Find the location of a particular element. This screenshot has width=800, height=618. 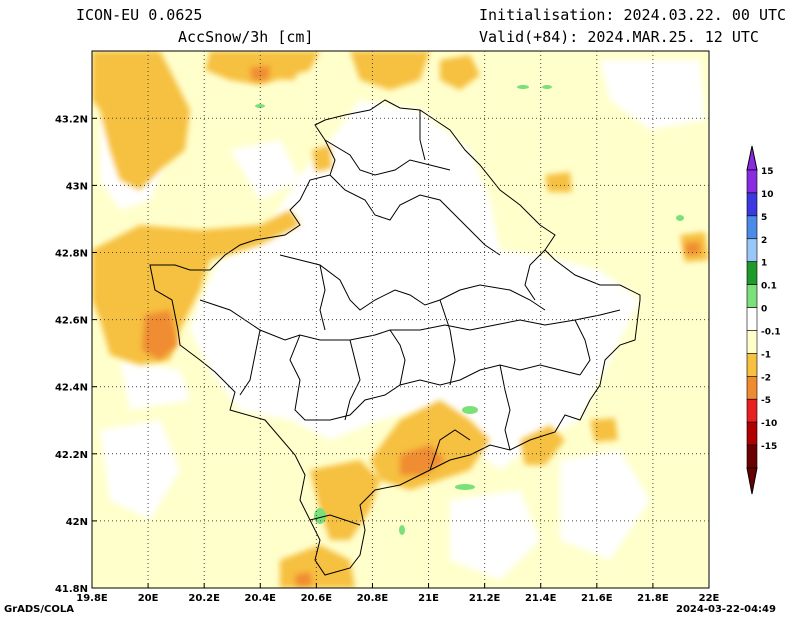

legend-label: -10 is located at coordinates (769, 424).